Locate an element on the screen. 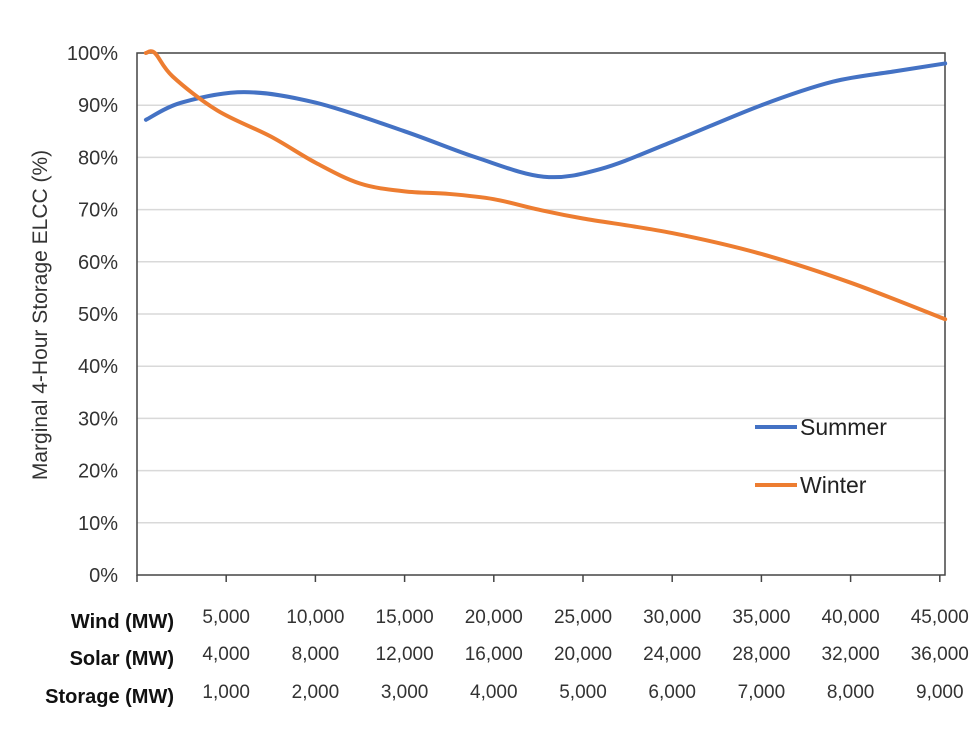  x-tick-label: 2,000 is located at coordinates (316, 692).